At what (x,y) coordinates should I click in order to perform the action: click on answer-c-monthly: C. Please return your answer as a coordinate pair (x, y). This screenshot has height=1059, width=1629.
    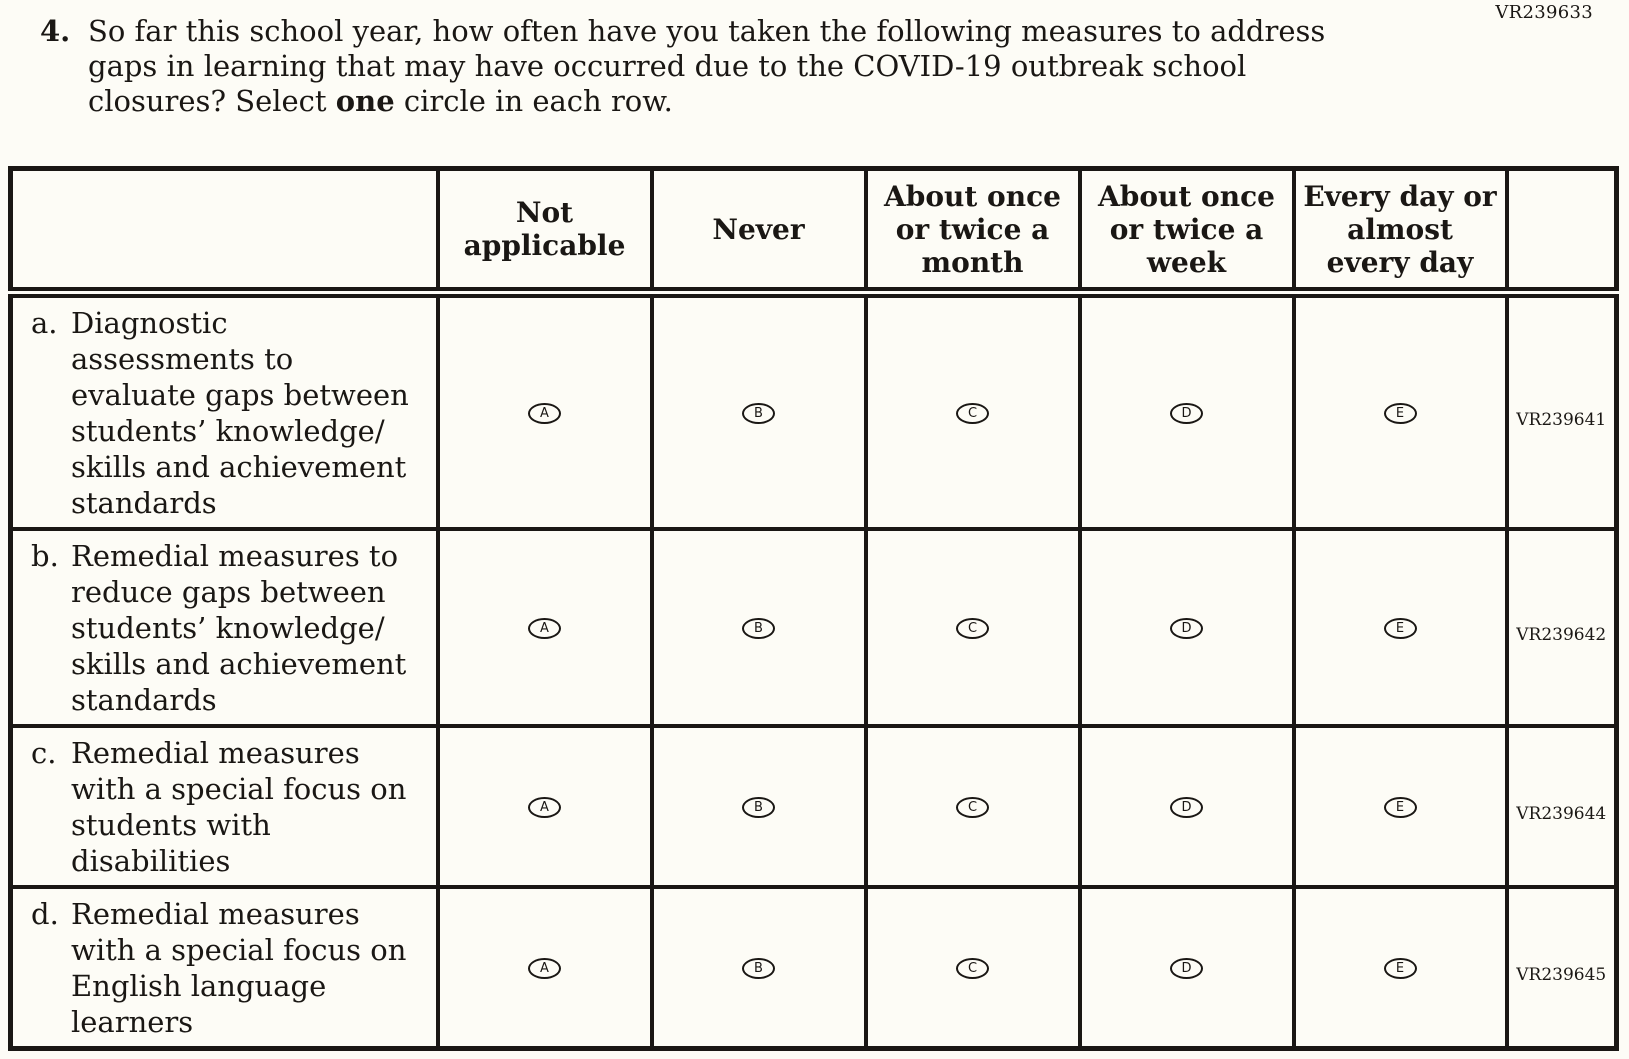
    Looking at the image, I should click on (972, 807).